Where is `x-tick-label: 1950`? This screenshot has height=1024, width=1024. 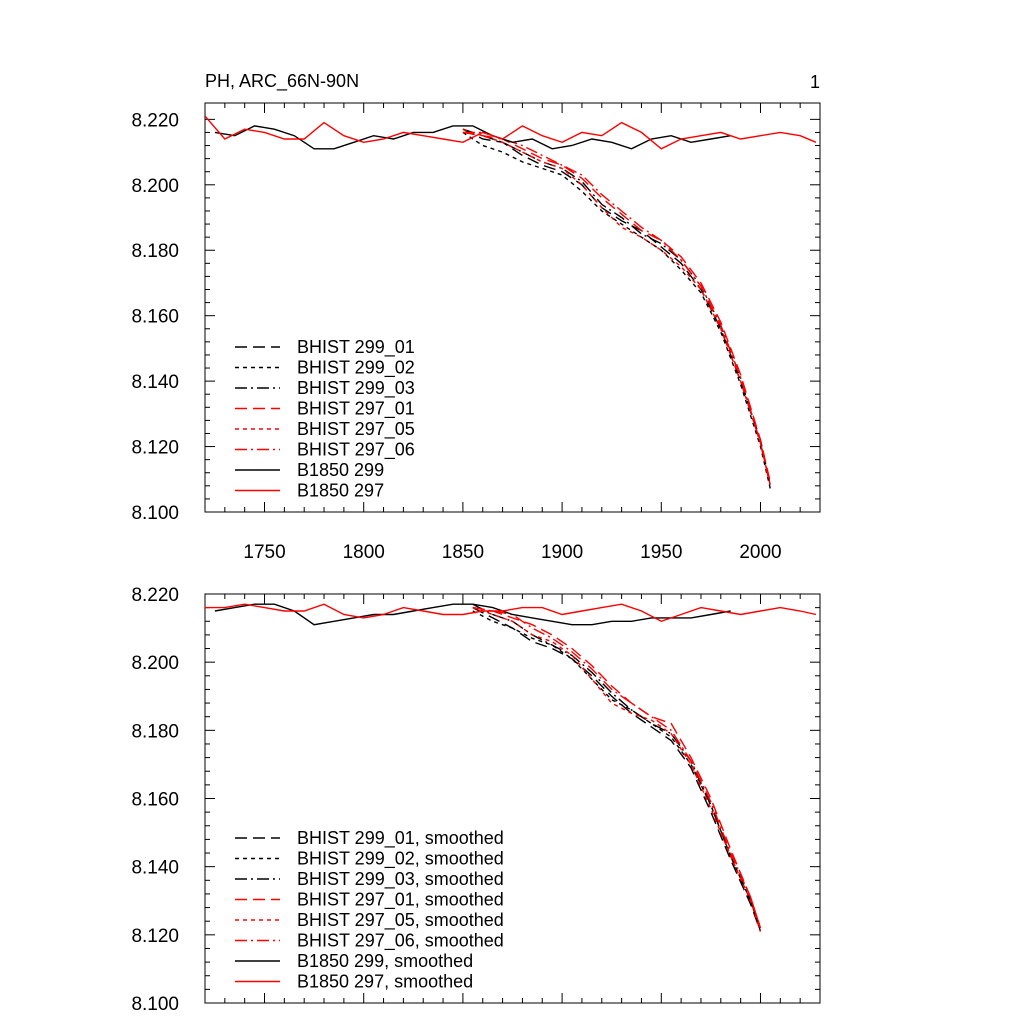 x-tick-label: 1950 is located at coordinates (661, 552).